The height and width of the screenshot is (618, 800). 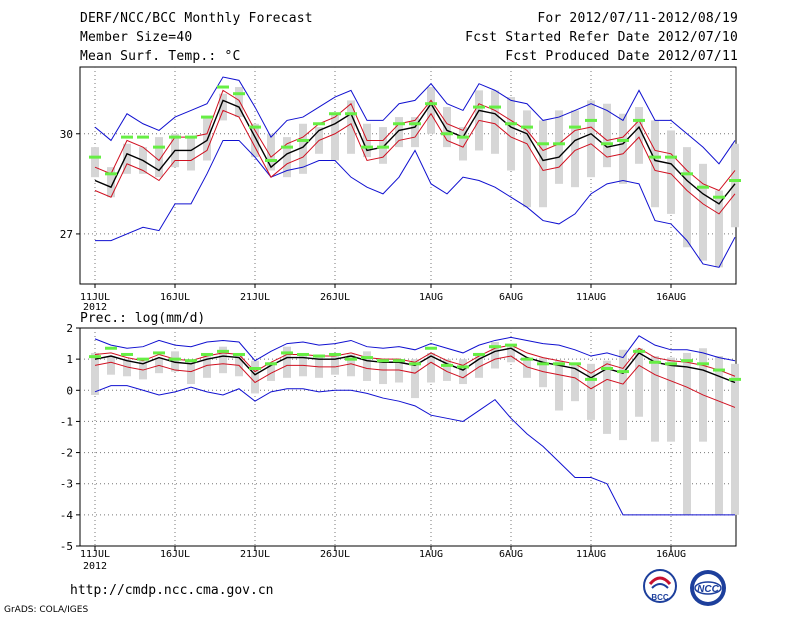 I want to click on max-line, so click(x=415, y=120).